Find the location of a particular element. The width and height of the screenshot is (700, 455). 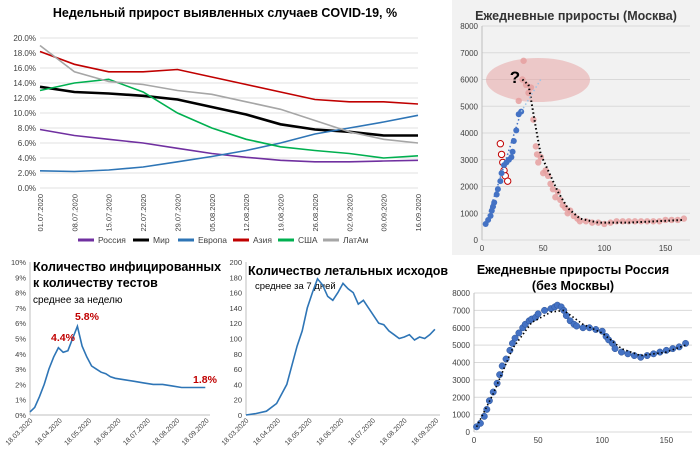

weekly-x-tick-label: 26.08.2020 is located at coordinates (315, 213).